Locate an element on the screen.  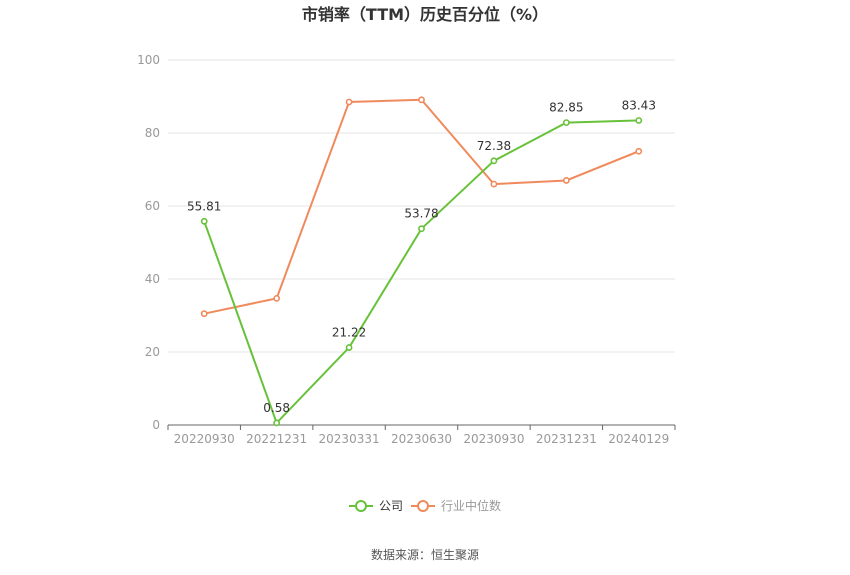
x-tick-label: 20221231 is located at coordinates (276, 439).